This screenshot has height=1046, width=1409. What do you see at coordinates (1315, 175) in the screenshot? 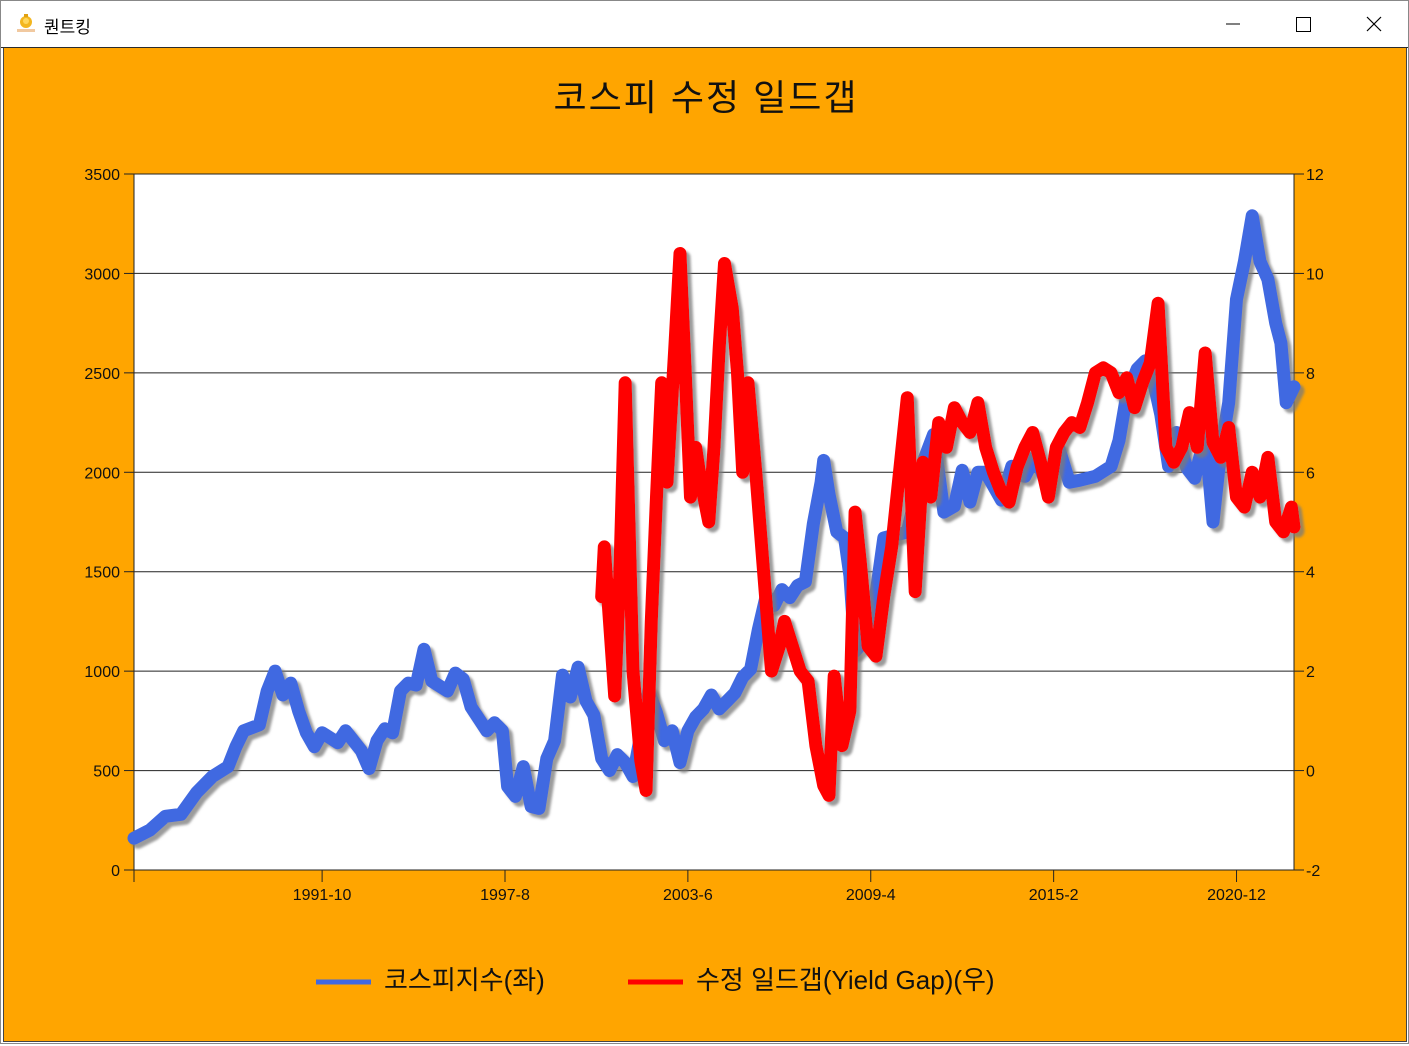
I see `y-right-tick-label: 12` at bounding box center [1315, 175].